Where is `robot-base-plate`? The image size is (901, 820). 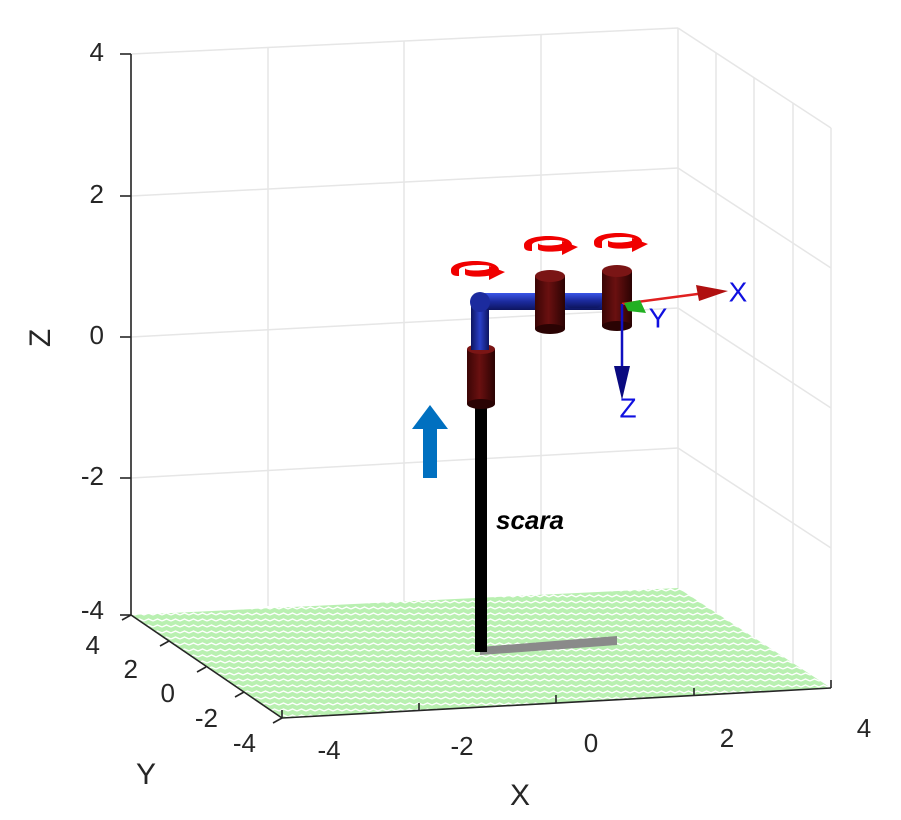
robot-base-plate is located at coordinates (548, 645).